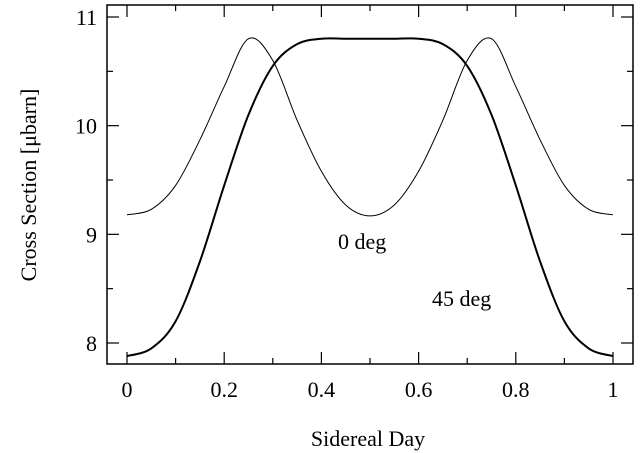 Image resolution: width=644 pixels, height=453 pixels. What do you see at coordinates (224, 389) in the screenshot?
I see `x-tick-label: 0.2` at bounding box center [224, 389].